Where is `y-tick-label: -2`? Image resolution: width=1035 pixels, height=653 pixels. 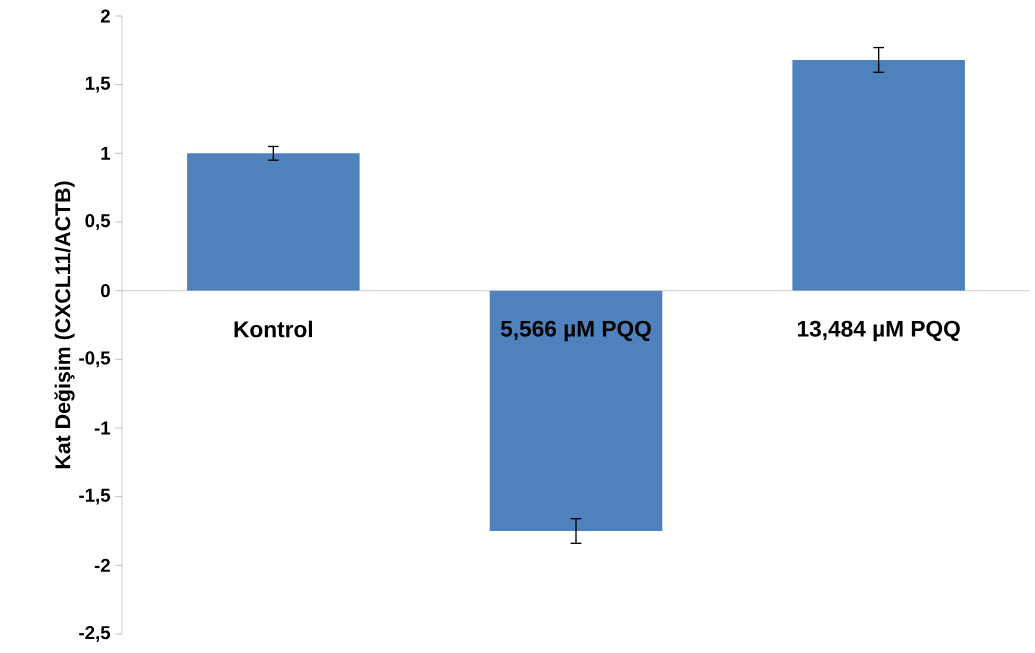
y-tick-label: -2 is located at coordinates (102, 565).